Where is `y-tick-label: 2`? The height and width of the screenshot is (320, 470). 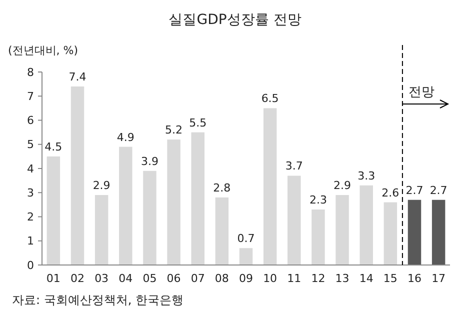
y-tick-label: 2 is located at coordinates (30, 217).